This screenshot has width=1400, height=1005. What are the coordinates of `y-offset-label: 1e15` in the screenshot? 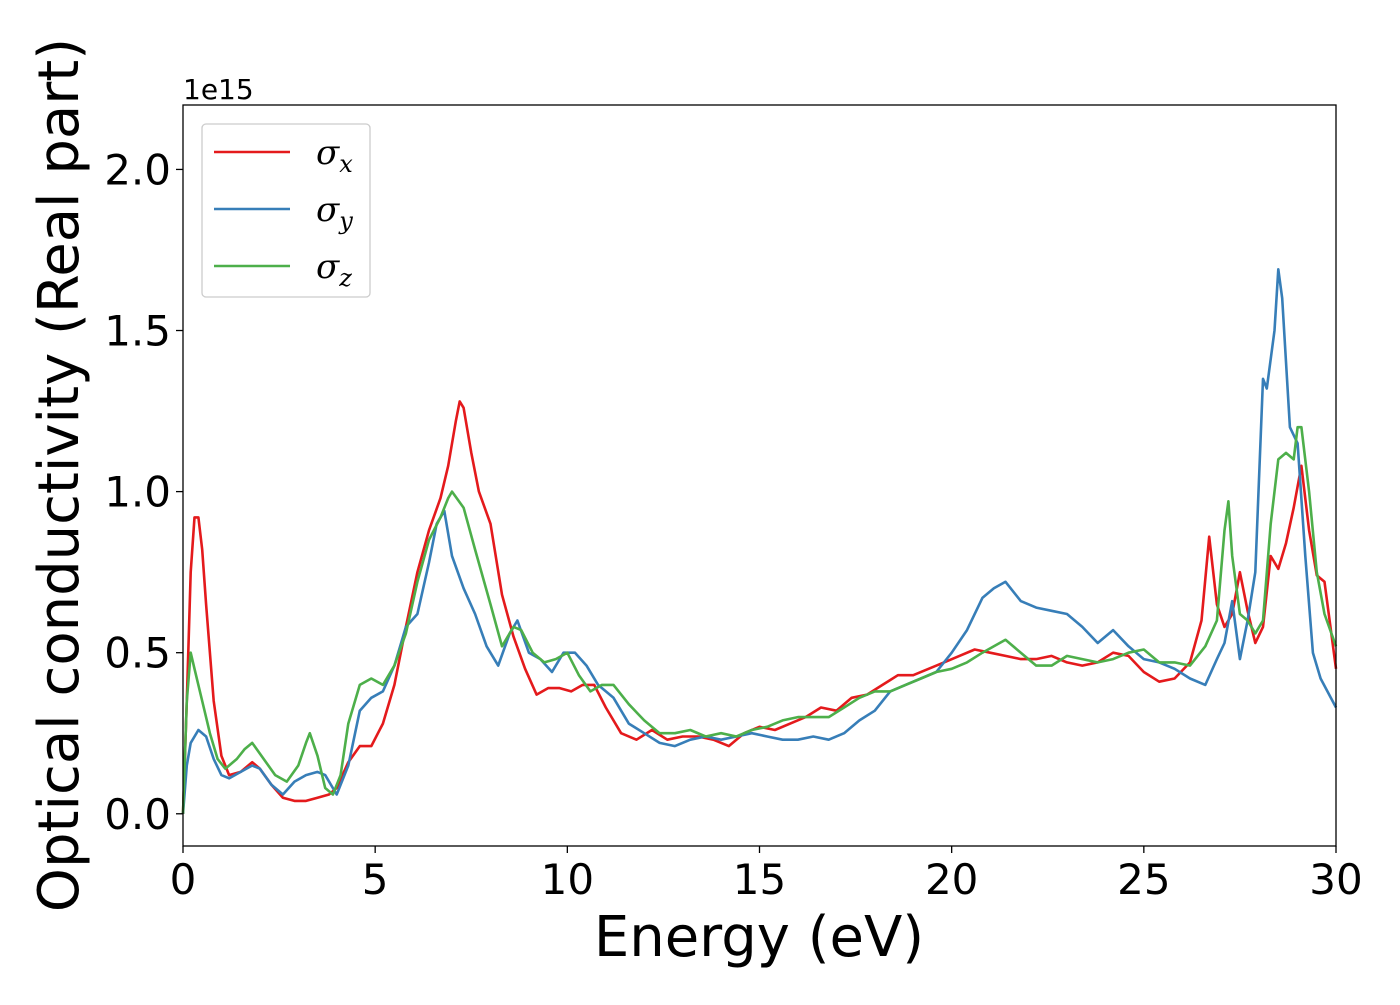 It's located at (218, 89).